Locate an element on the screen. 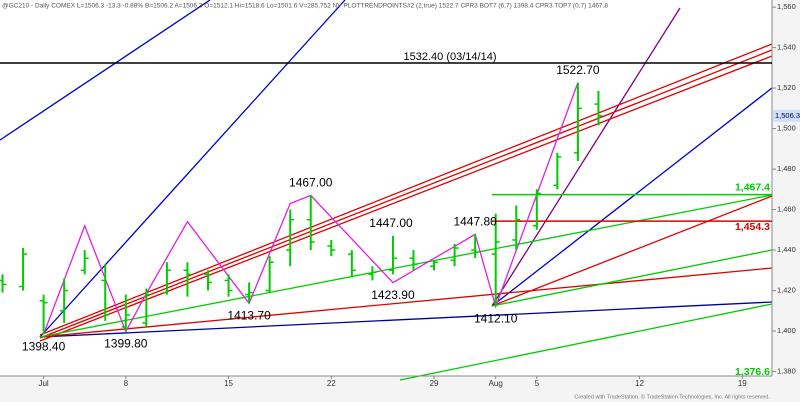  y-tick-label: 1,560 is located at coordinates (786, 6).